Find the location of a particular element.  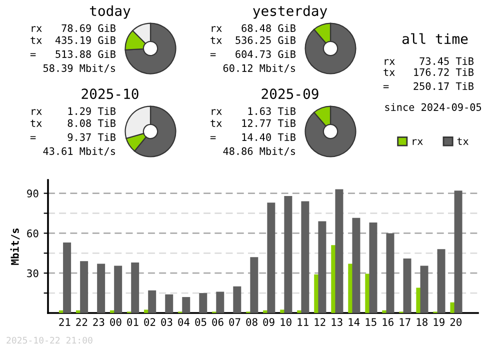

text: 14.40 TiB is located at coordinates (269, 137).